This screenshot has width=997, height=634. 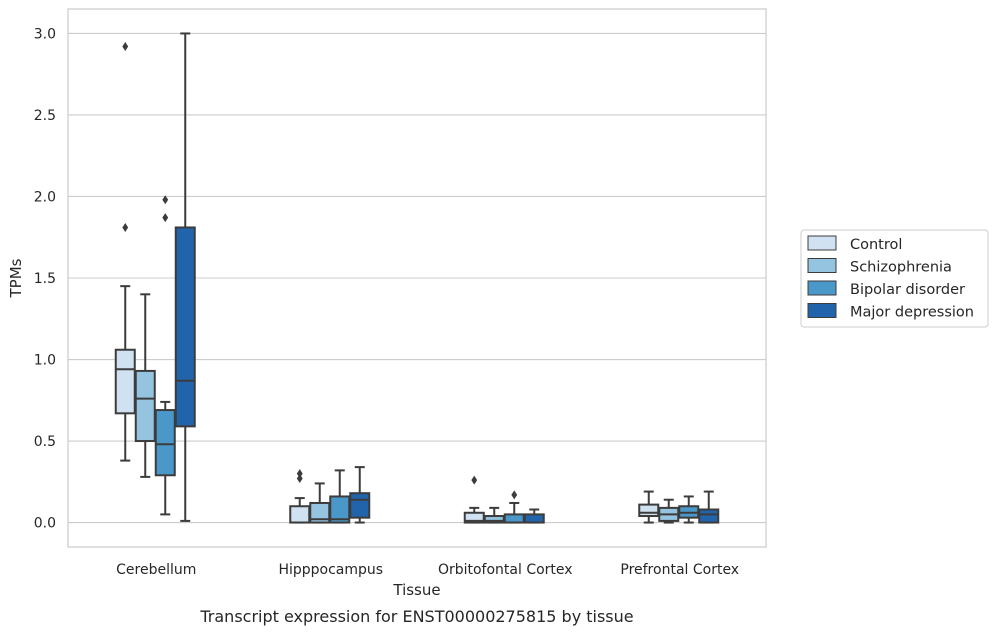 What do you see at coordinates (416, 590) in the screenshot?
I see `x-axis-label: Tissue` at bounding box center [416, 590].